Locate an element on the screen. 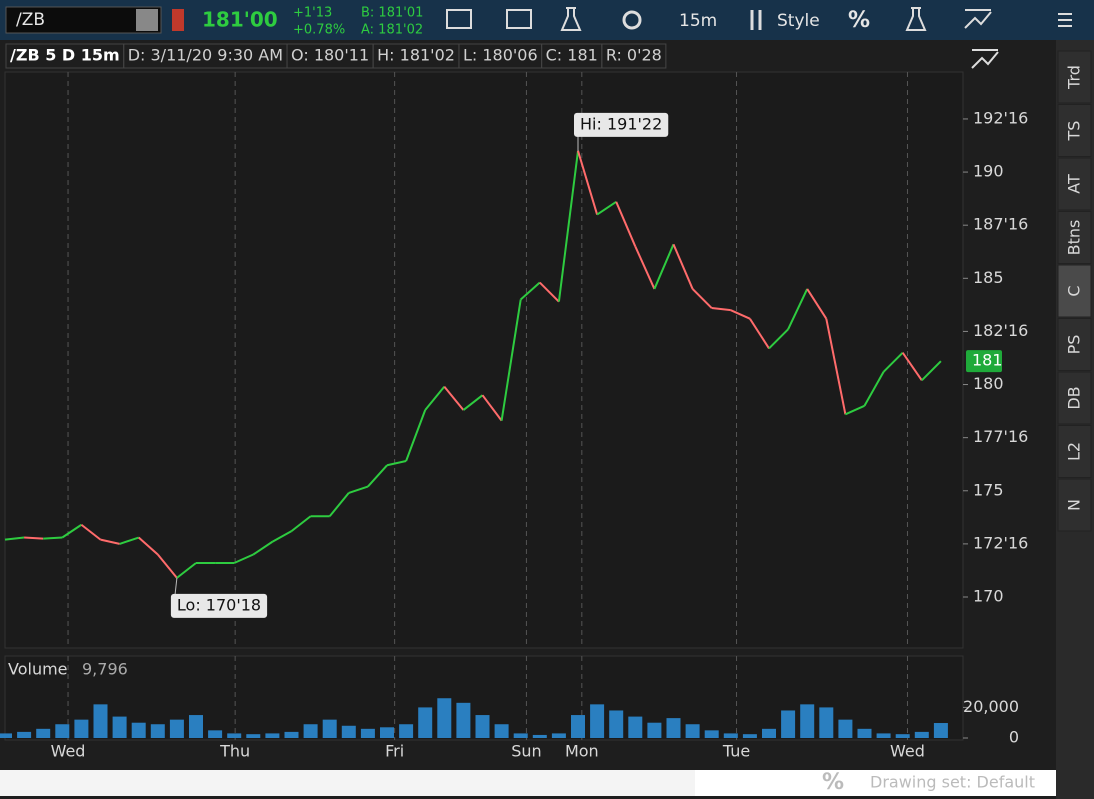 Image resolution: width=1094 pixels, height=799 pixels. drawing-icon is located at coordinates (978, 19).